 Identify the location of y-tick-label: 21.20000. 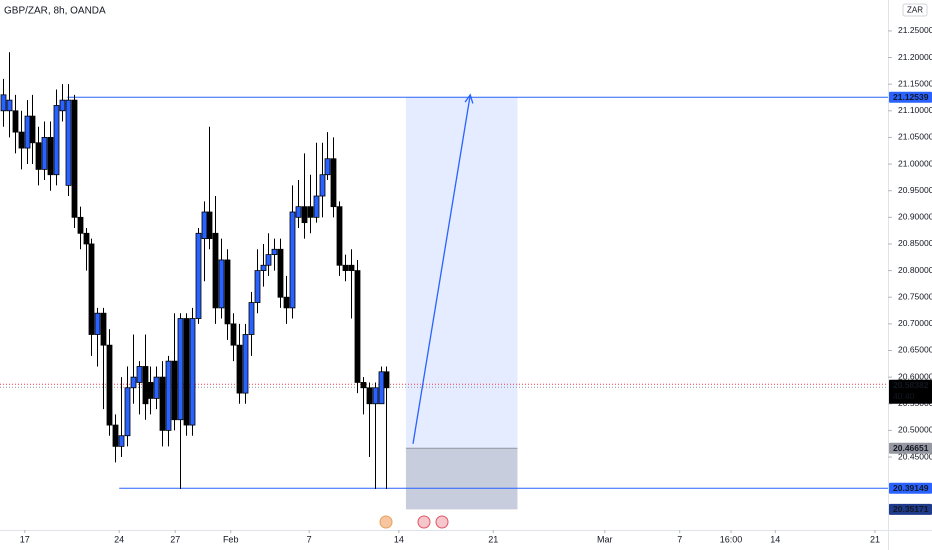
(915, 57).